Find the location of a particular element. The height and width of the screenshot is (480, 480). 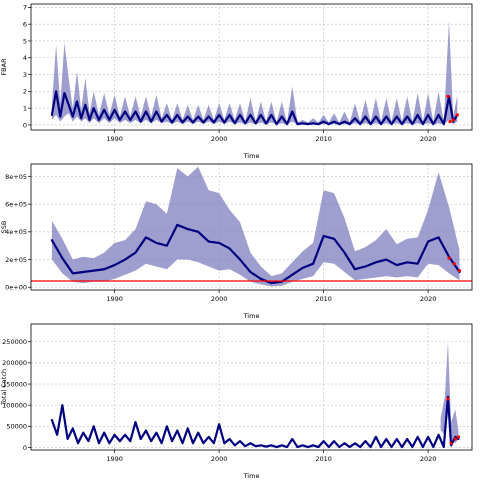

total-catch-xtick-label-2000: 2000 is located at coordinates (219, 459).